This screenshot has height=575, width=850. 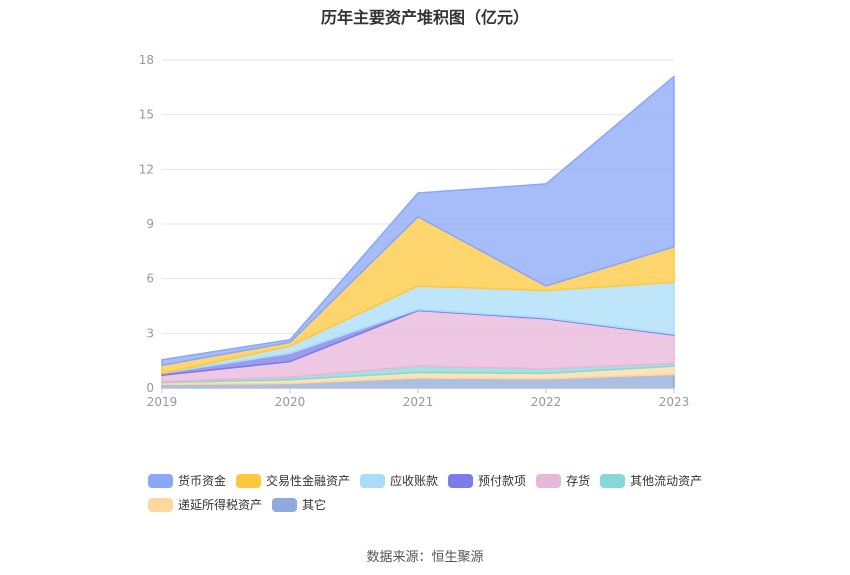 What do you see at coordinates (202, 481) in the screenshot?
I see `legend-label: 货币资金` at bounding box center [202, 481].